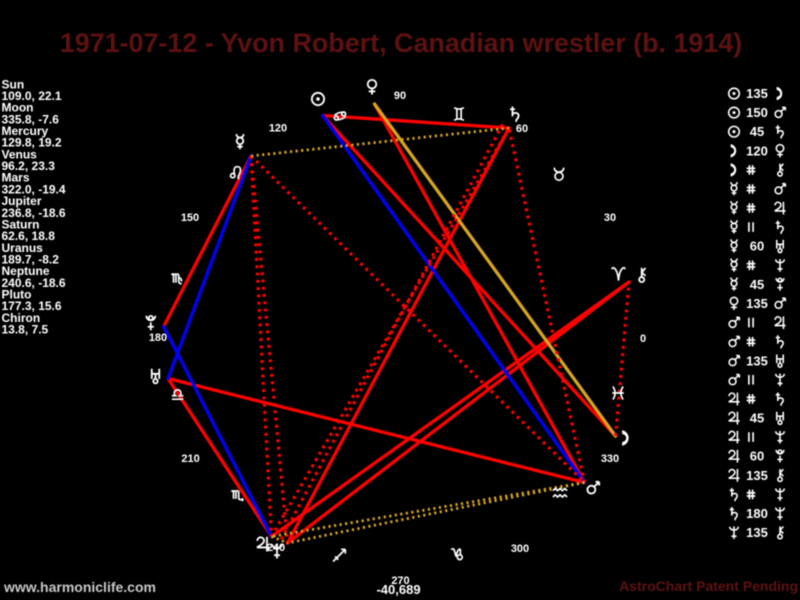 Image resolution: width=800 pixels, height=600 pixels. Describe the element at coordinates (610, 459) in the screenshot. I see `svg-text: 330` at that location.